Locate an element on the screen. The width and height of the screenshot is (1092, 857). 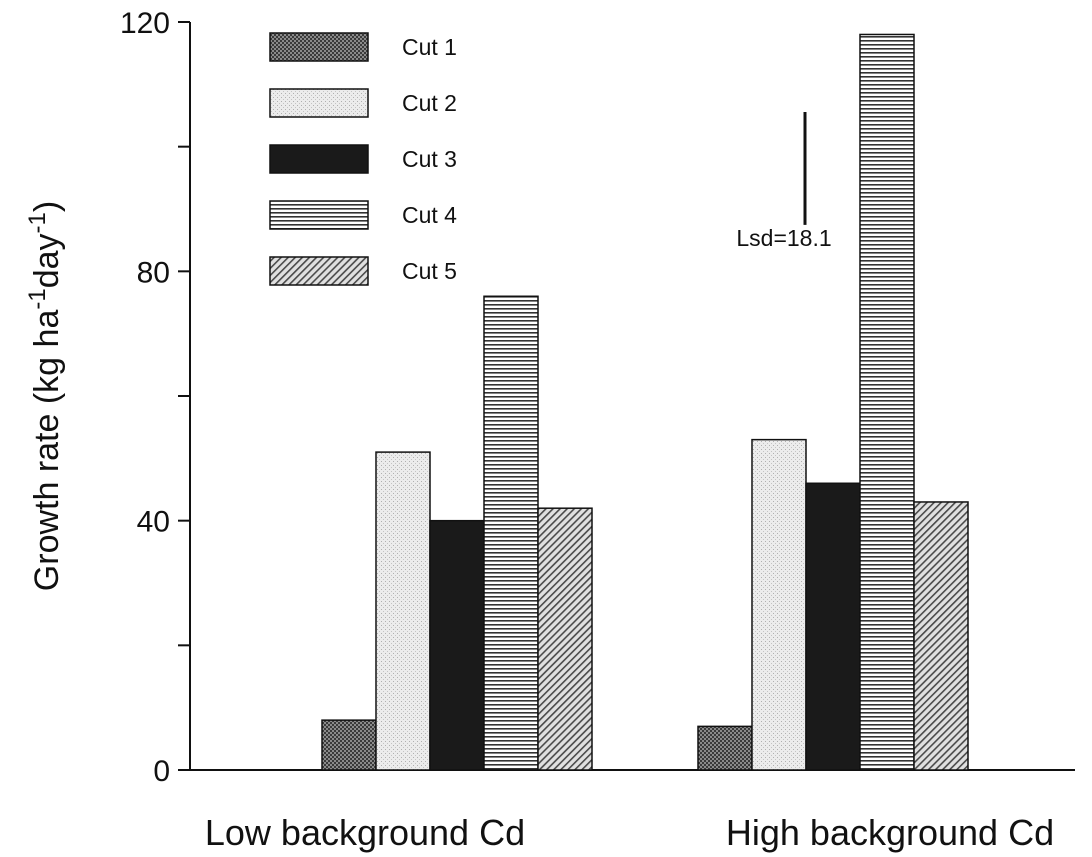
legend-label: Cut 5 is located at coordinates (429, 271).